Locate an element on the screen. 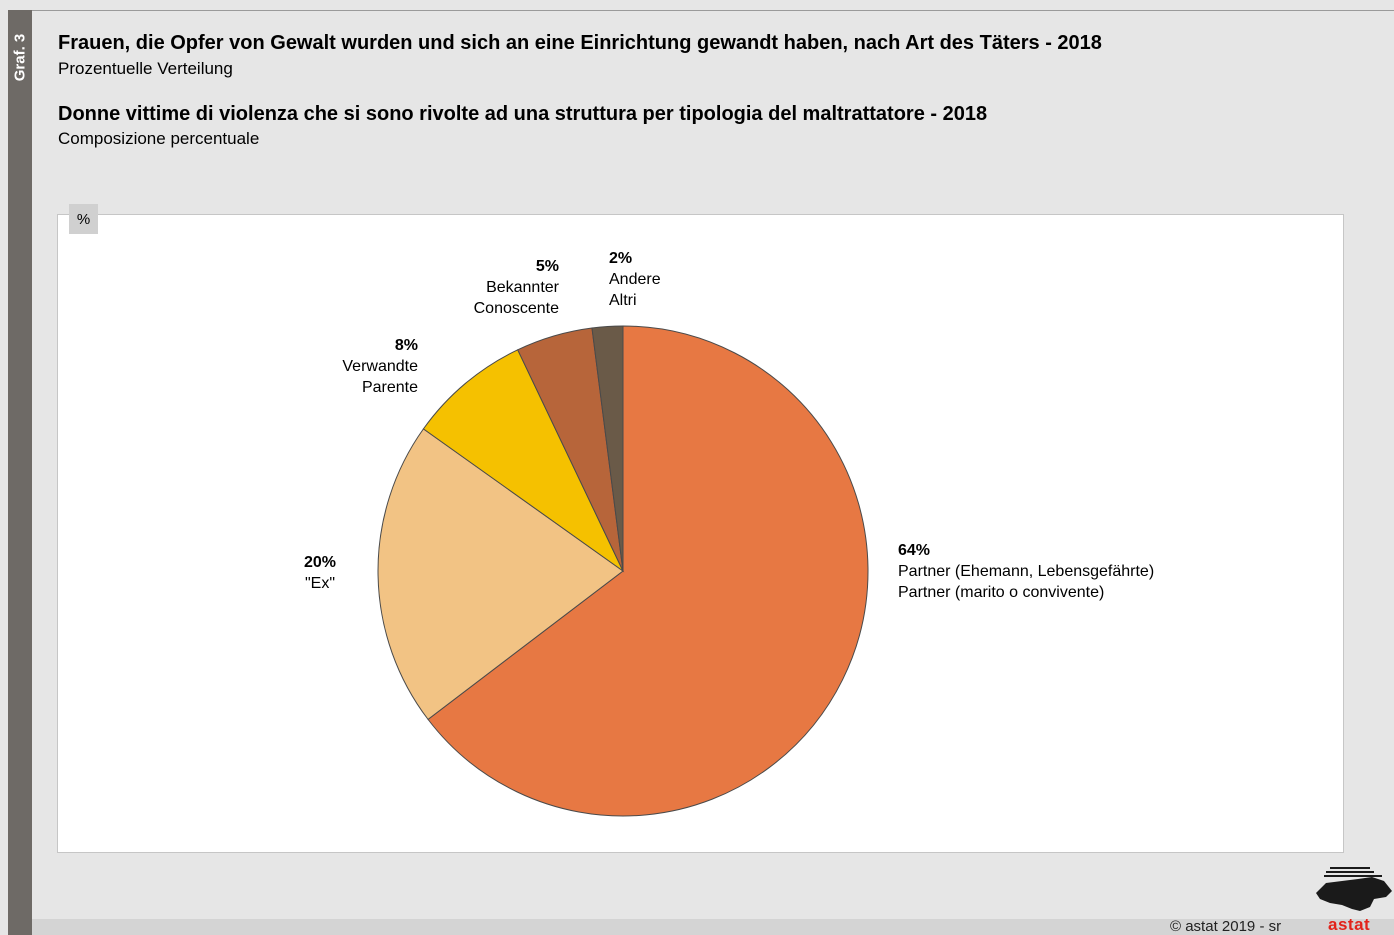 This screenshot has height=935, width=1394. slice-label-ex: 20% "Ex" is located at coordinates (320, 573).